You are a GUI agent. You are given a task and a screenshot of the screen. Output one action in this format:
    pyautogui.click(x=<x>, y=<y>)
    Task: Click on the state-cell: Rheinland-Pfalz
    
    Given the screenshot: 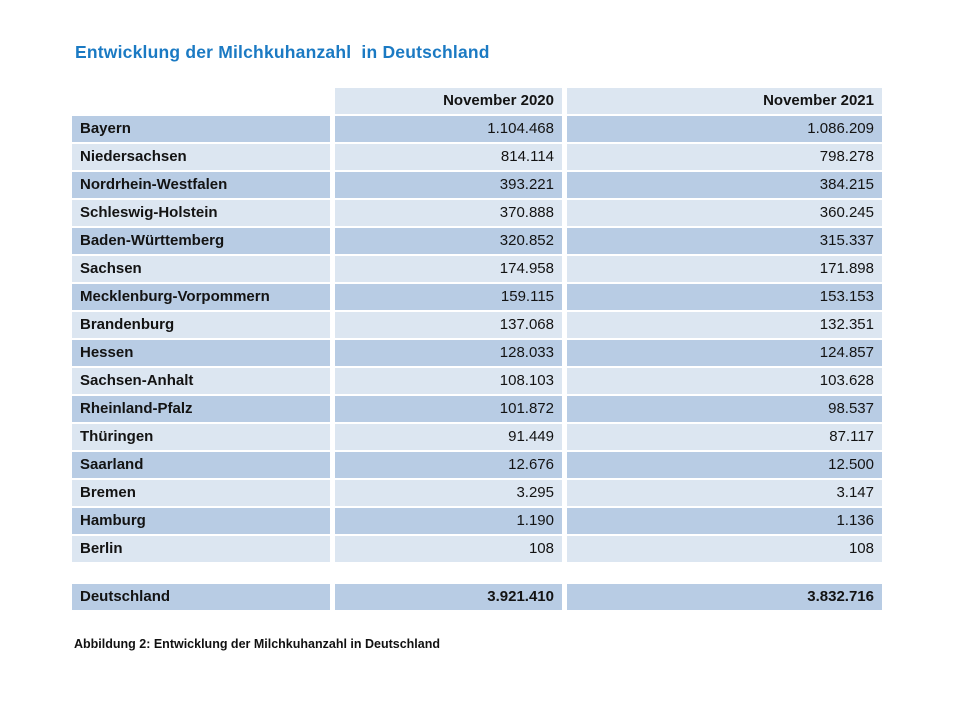 What is the action you would take?
    pyautogui.click(x=201, y=409)
    